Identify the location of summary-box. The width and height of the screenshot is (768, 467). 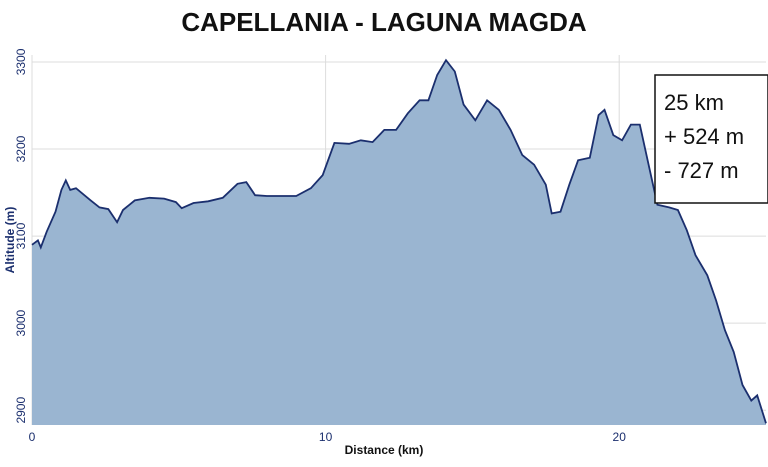
(711, 139).